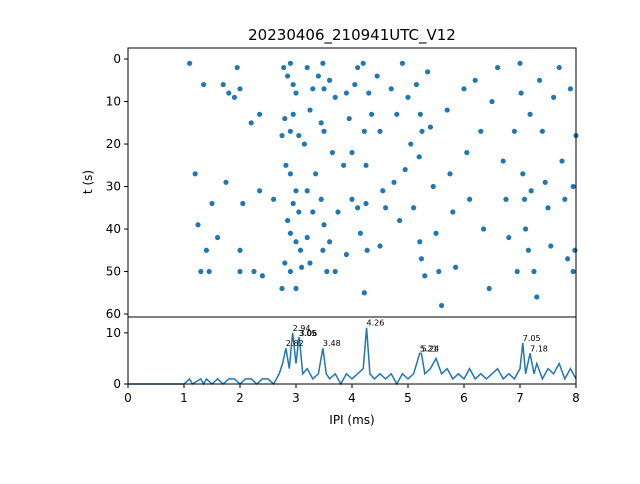  I want to click on x-tick-label: 7, so click(520, 398).